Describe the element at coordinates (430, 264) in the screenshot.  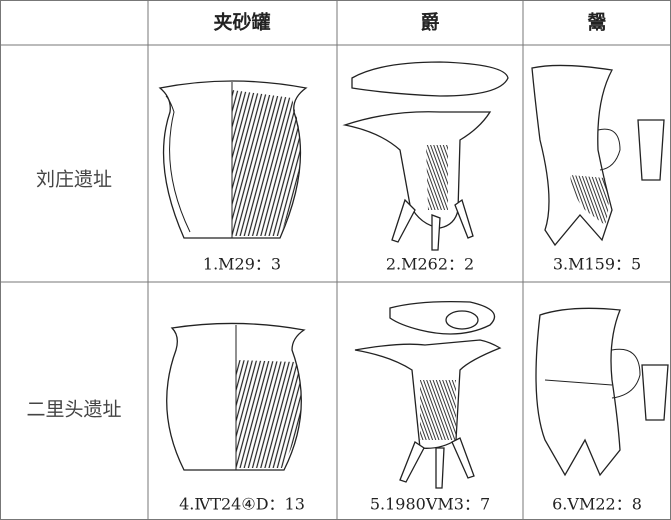
I see `caption: 2.M262：2` at that location.